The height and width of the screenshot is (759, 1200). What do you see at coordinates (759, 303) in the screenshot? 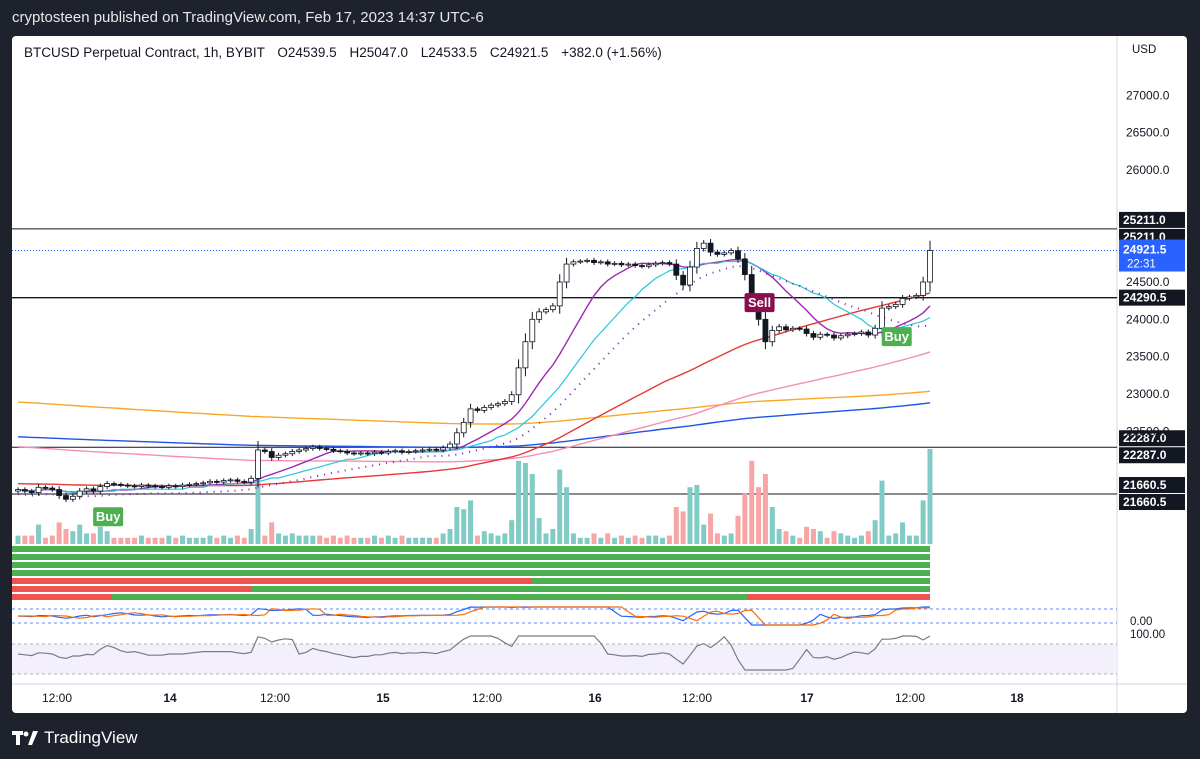
I see `sell-signal` at bounding box center [759, 303].